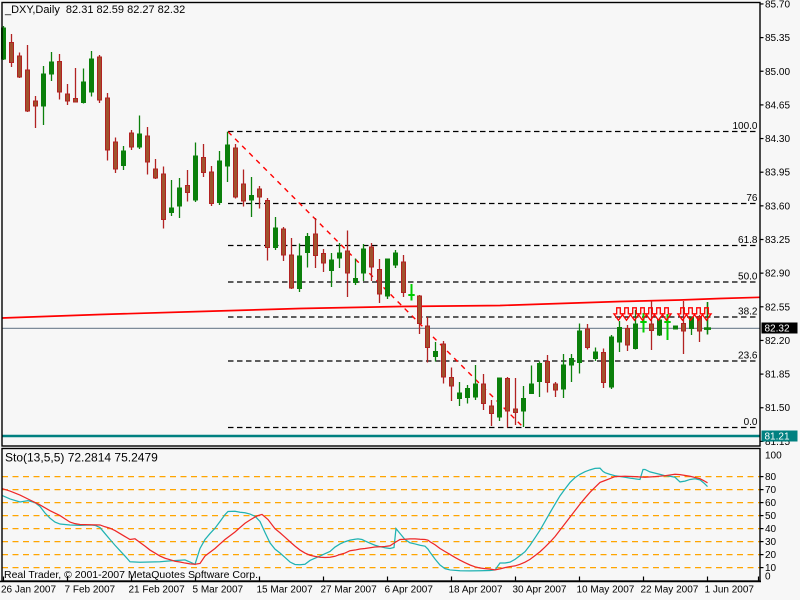  I want to click on svg-text: 7 Feb 2007, so click(90, 590).